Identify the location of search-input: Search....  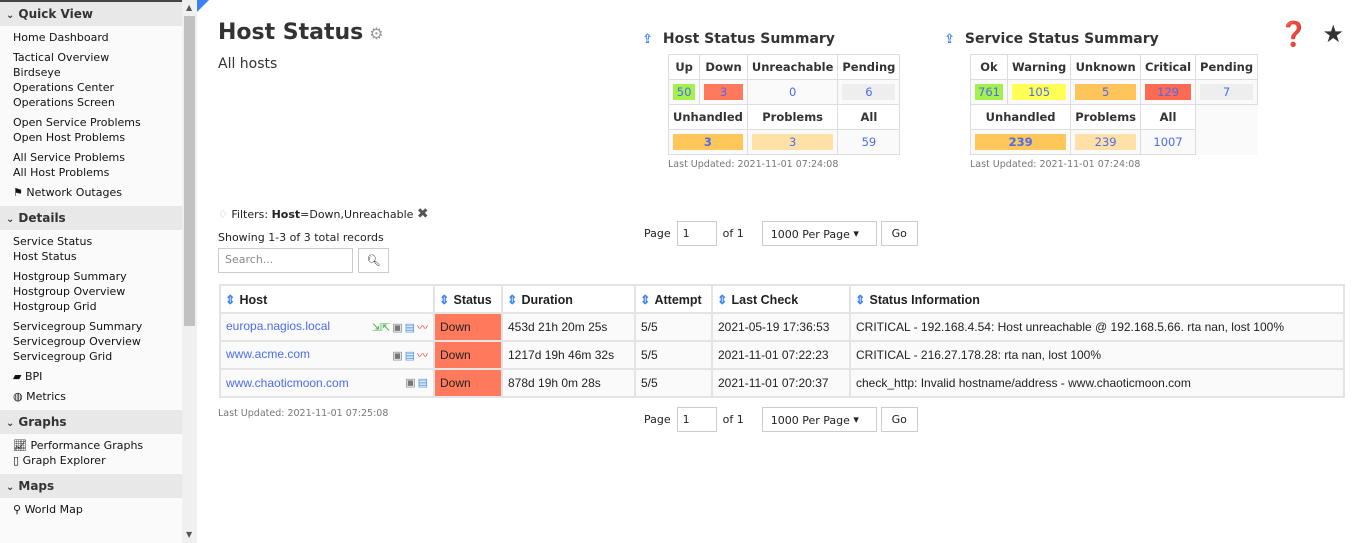
(285, 260).